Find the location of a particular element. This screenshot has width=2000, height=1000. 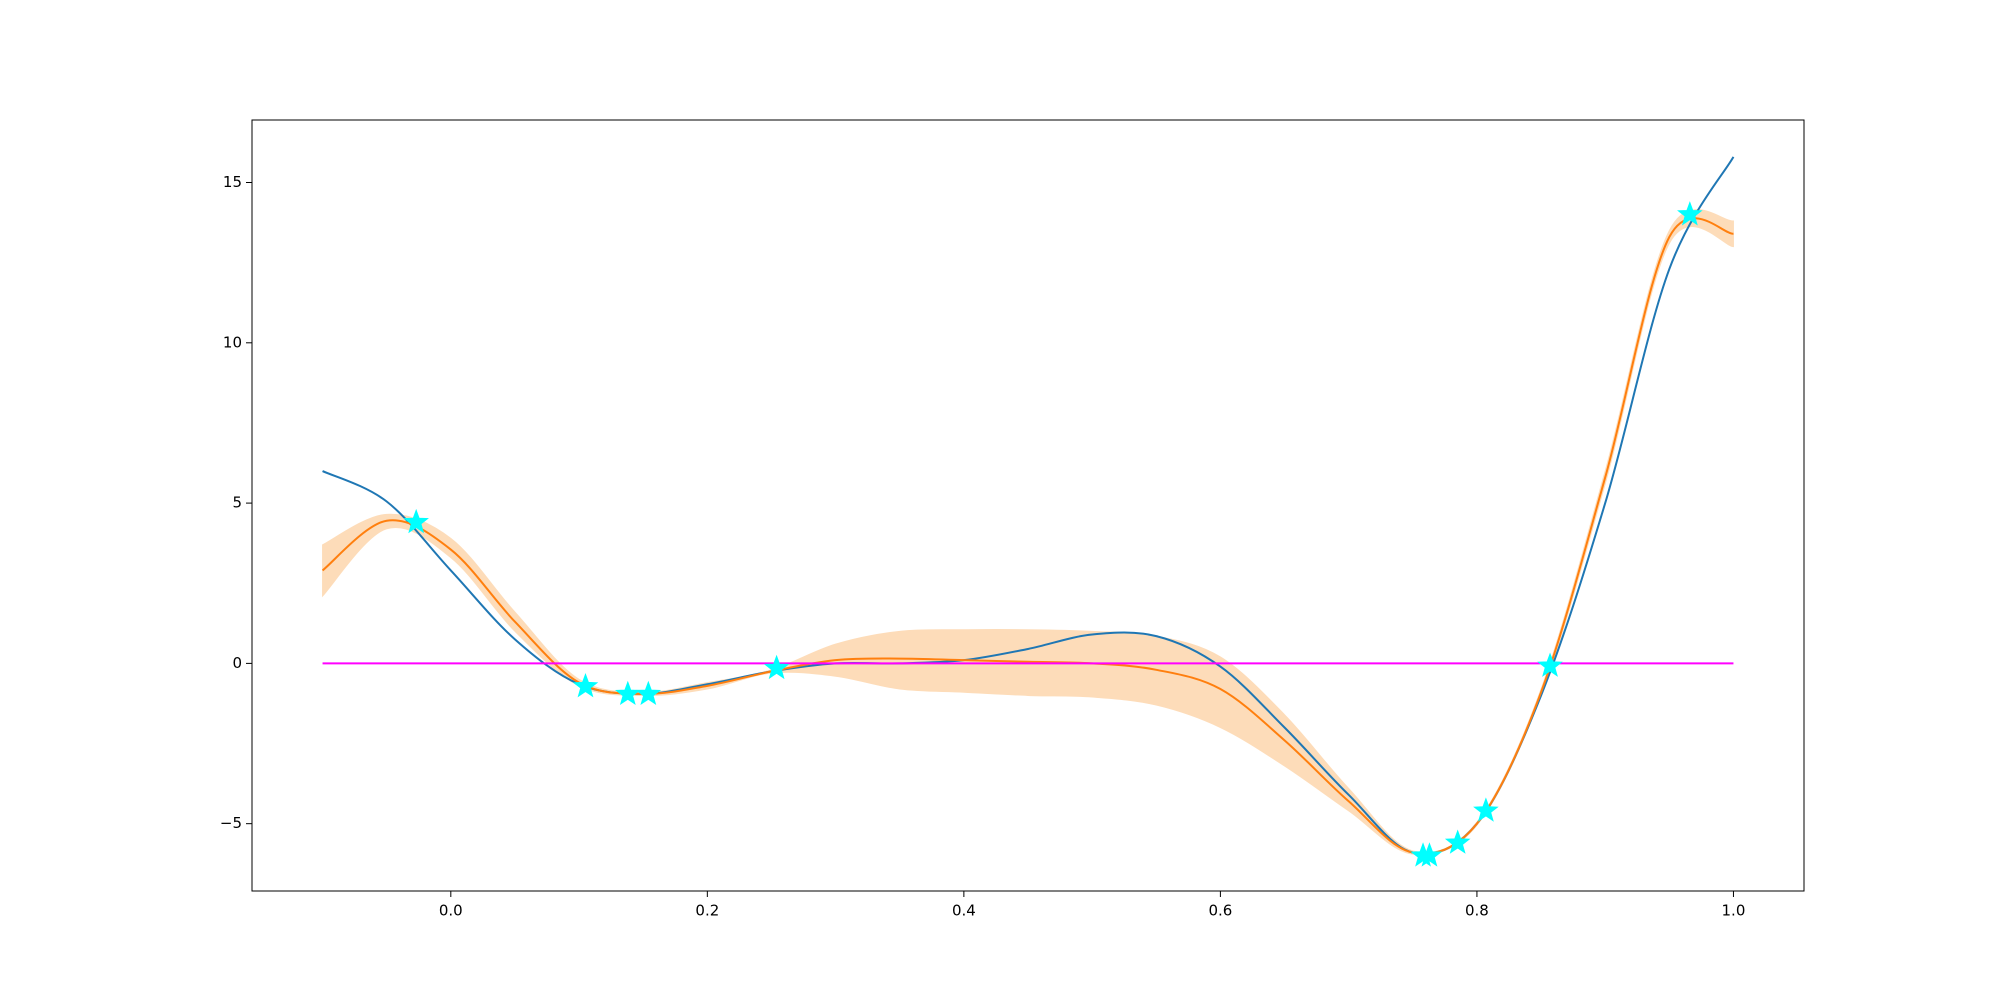

x-tick-label: 0.6 is located at coordinates (1220, 911).